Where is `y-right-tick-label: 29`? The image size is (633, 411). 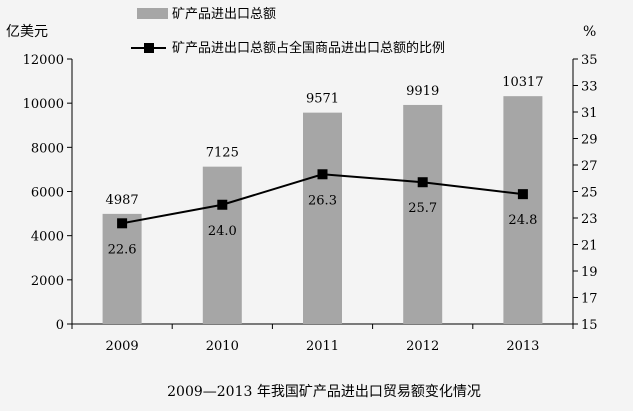
y-right-tick-label: 29 is located at coordinates (589, 140).